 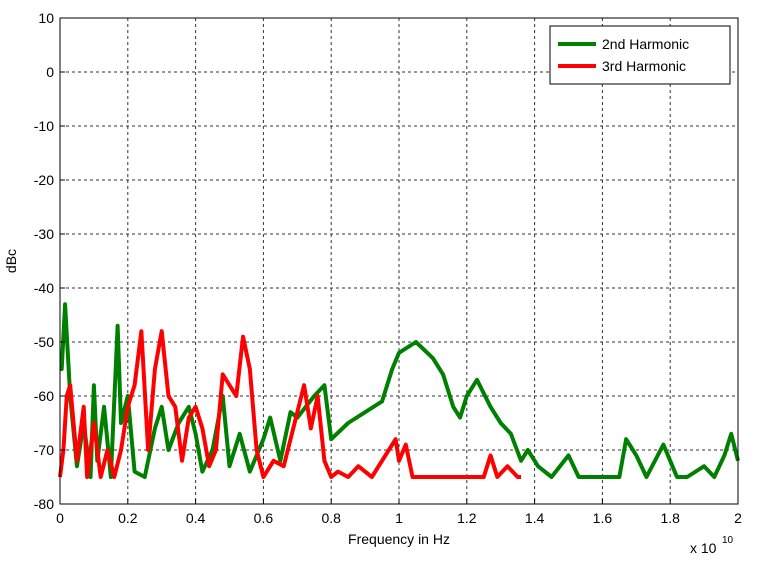 I want to click on y-tick-label: -40, so click(x=44, y=288).